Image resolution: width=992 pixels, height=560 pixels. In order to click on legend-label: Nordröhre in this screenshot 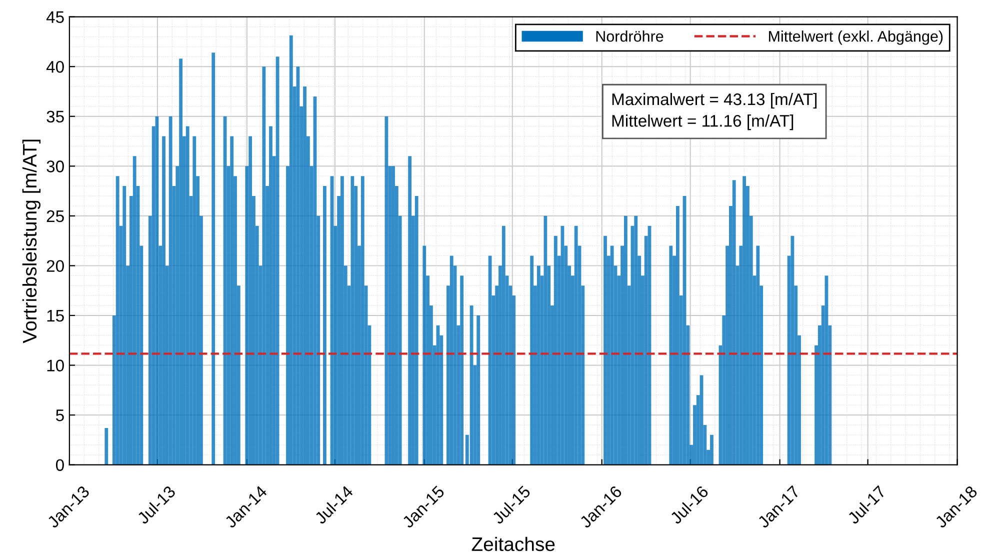, I will do `click(630, 36)`.